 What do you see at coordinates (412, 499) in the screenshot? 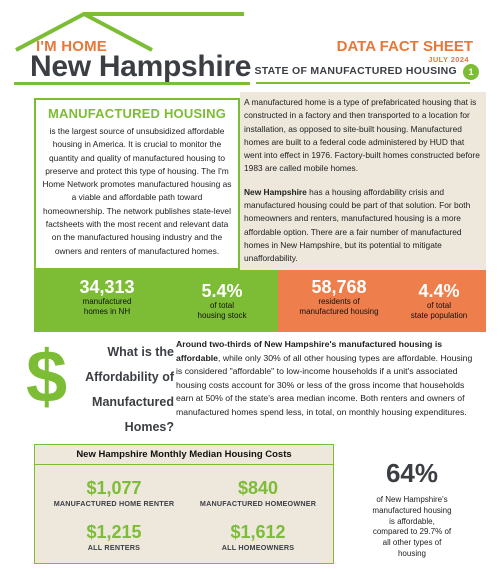
I see `callout-line: of New Hampshire's` at bounding box center [412, 499].